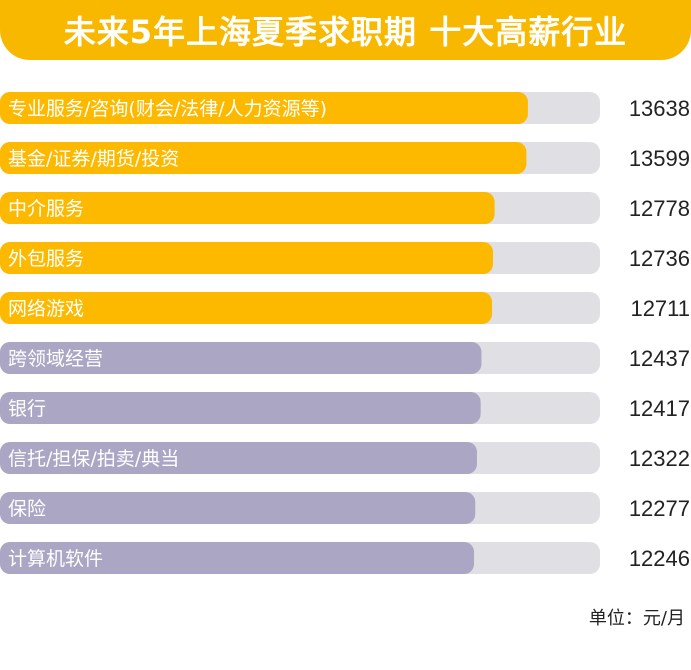  Describe the element at coordinates (659, 208) in the screenshot. I see `value-label: 12778` at that location.